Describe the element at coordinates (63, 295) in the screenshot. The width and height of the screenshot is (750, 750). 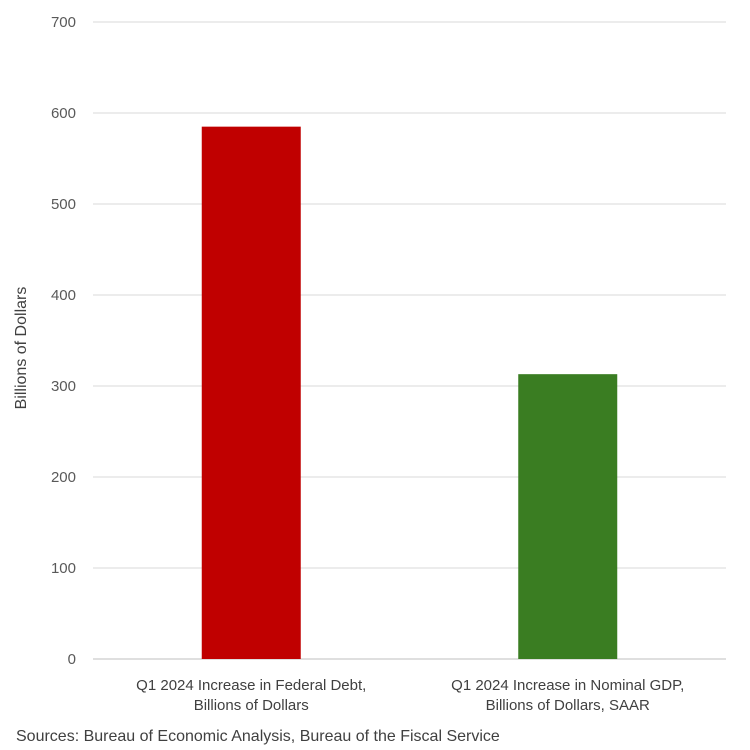
I see `y-tick-label: 400` at that location.